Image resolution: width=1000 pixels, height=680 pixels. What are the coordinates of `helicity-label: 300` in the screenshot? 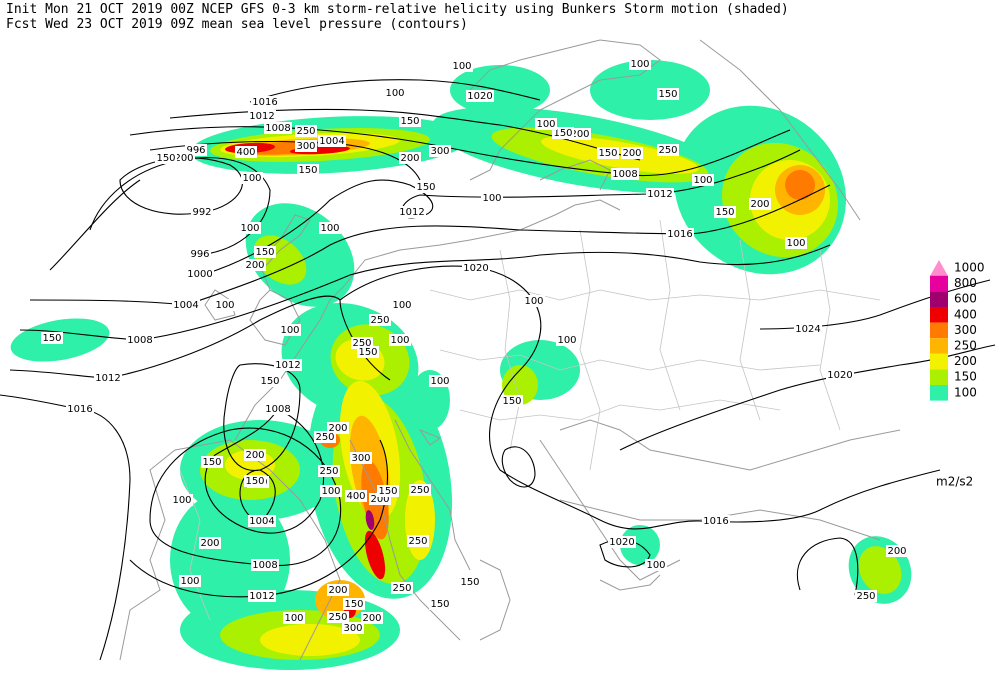 It's located at (360, 458).